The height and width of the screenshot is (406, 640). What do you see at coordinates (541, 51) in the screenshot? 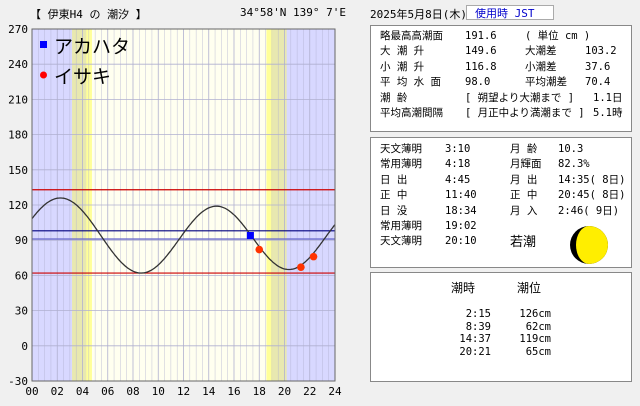
I see `summary-label2: 大潮差` at bounding box center [541, 51].